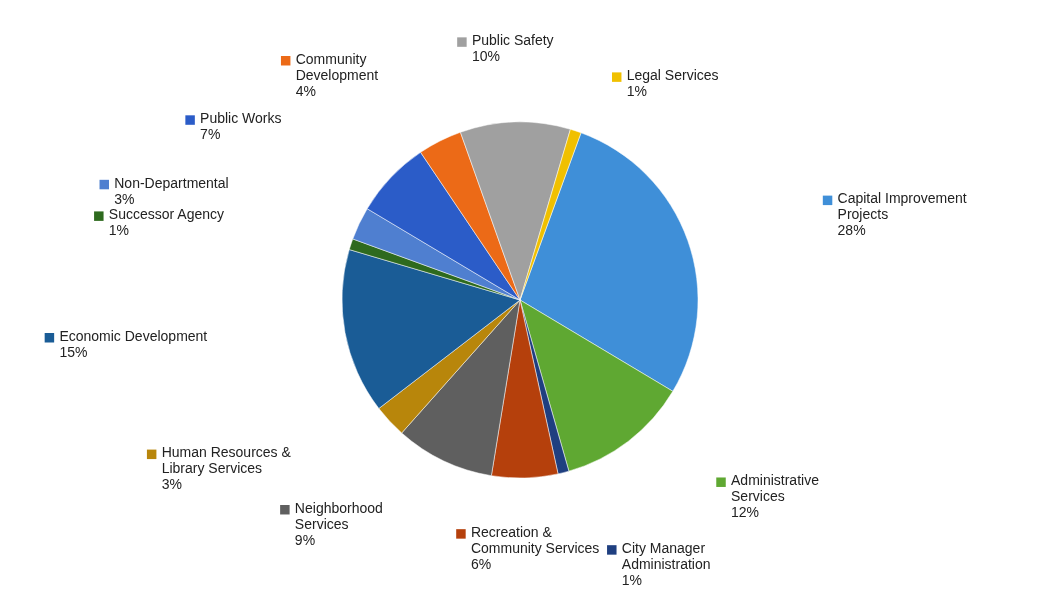  I want to click on data-label: 12%, so click(745, 512).